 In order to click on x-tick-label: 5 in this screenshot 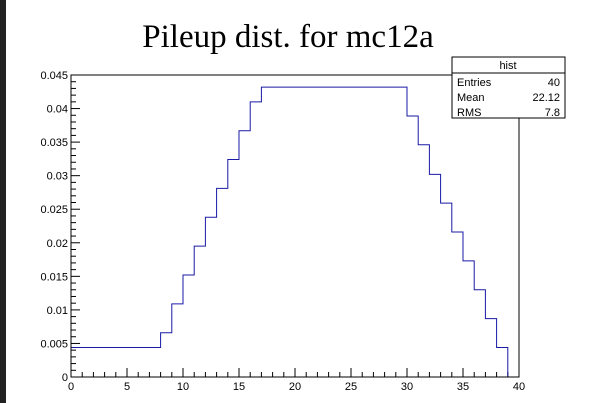, I will do `click(127, 387)`.